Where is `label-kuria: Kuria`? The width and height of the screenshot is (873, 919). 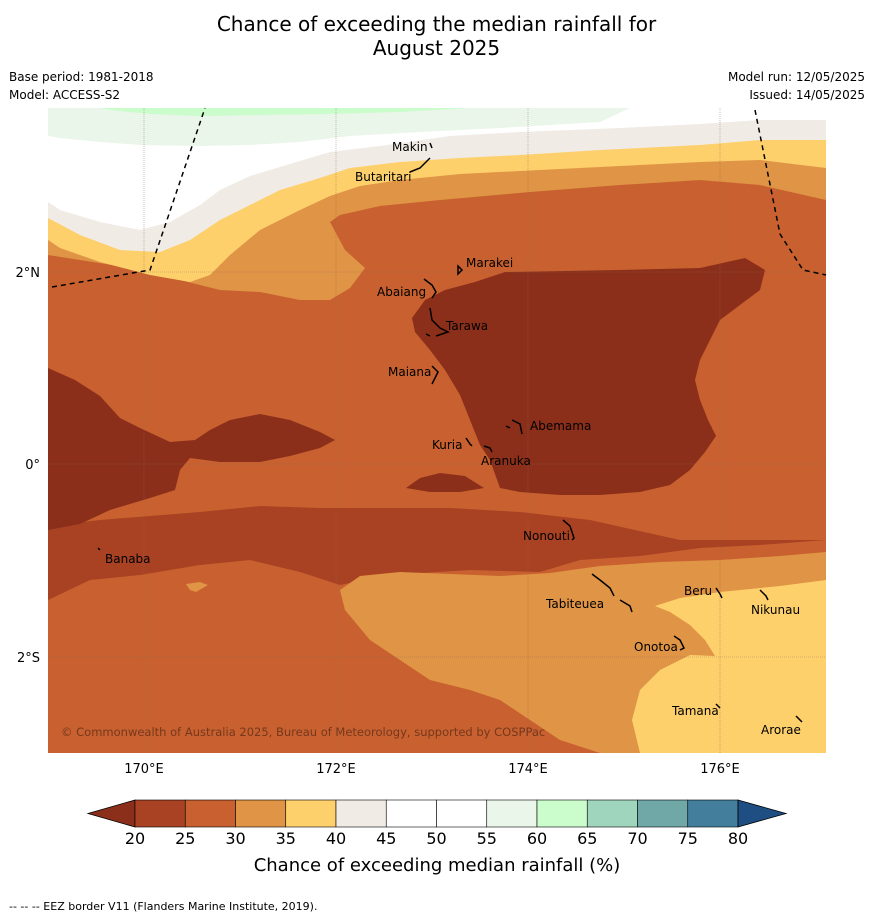 label-kuria: Kuria is located at coordinates (447, 445).